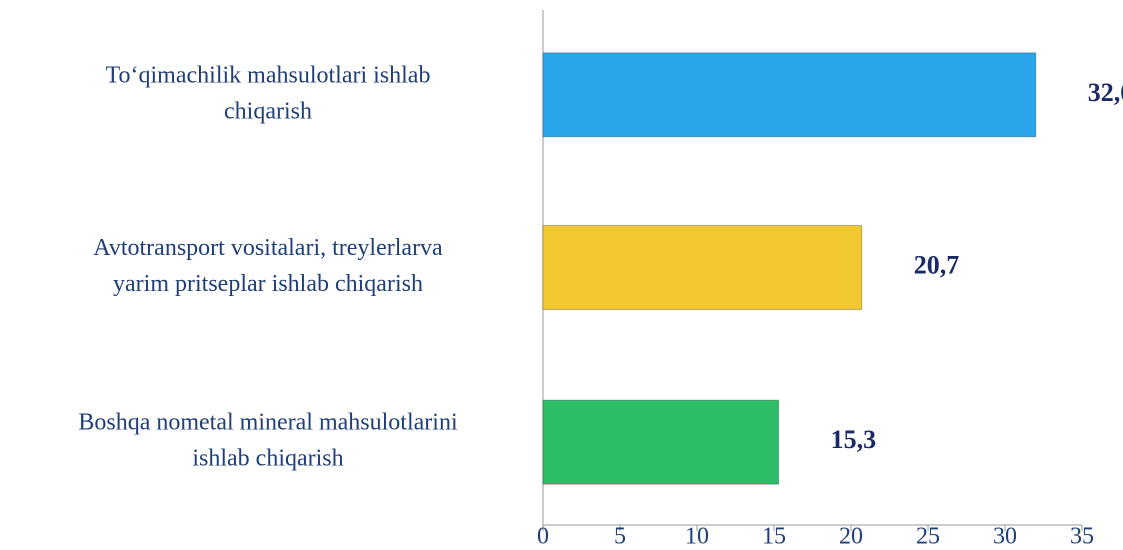 The image size is (1123, 550). I want to click on category-label: Avtotransport vositalari, treylerlarva, so click(268, 248).